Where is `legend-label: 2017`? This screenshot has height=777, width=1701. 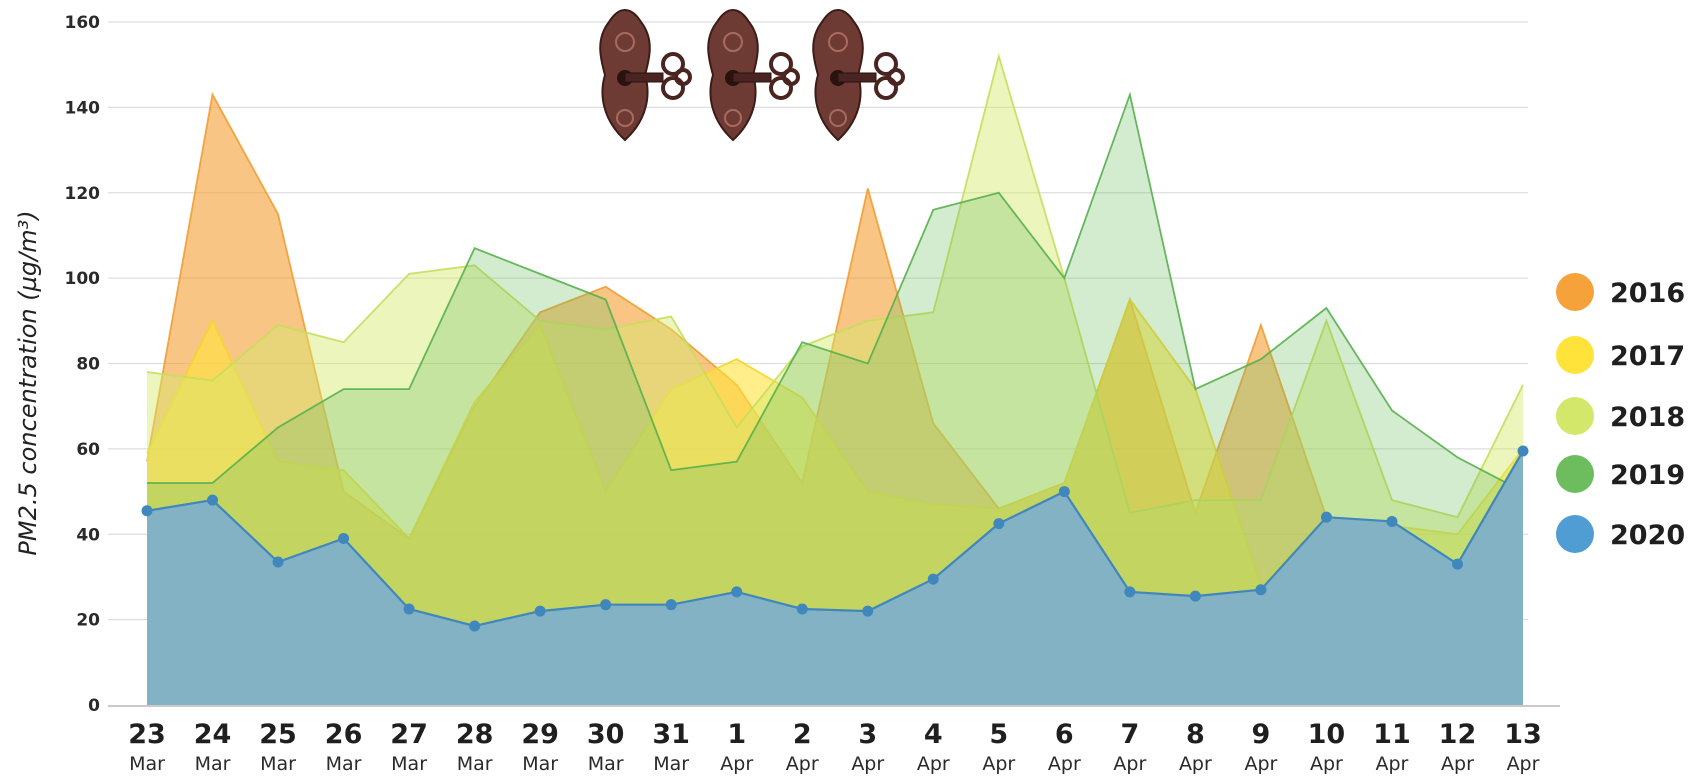 legend-label: 2017 is located at coordinates (1647, 356).